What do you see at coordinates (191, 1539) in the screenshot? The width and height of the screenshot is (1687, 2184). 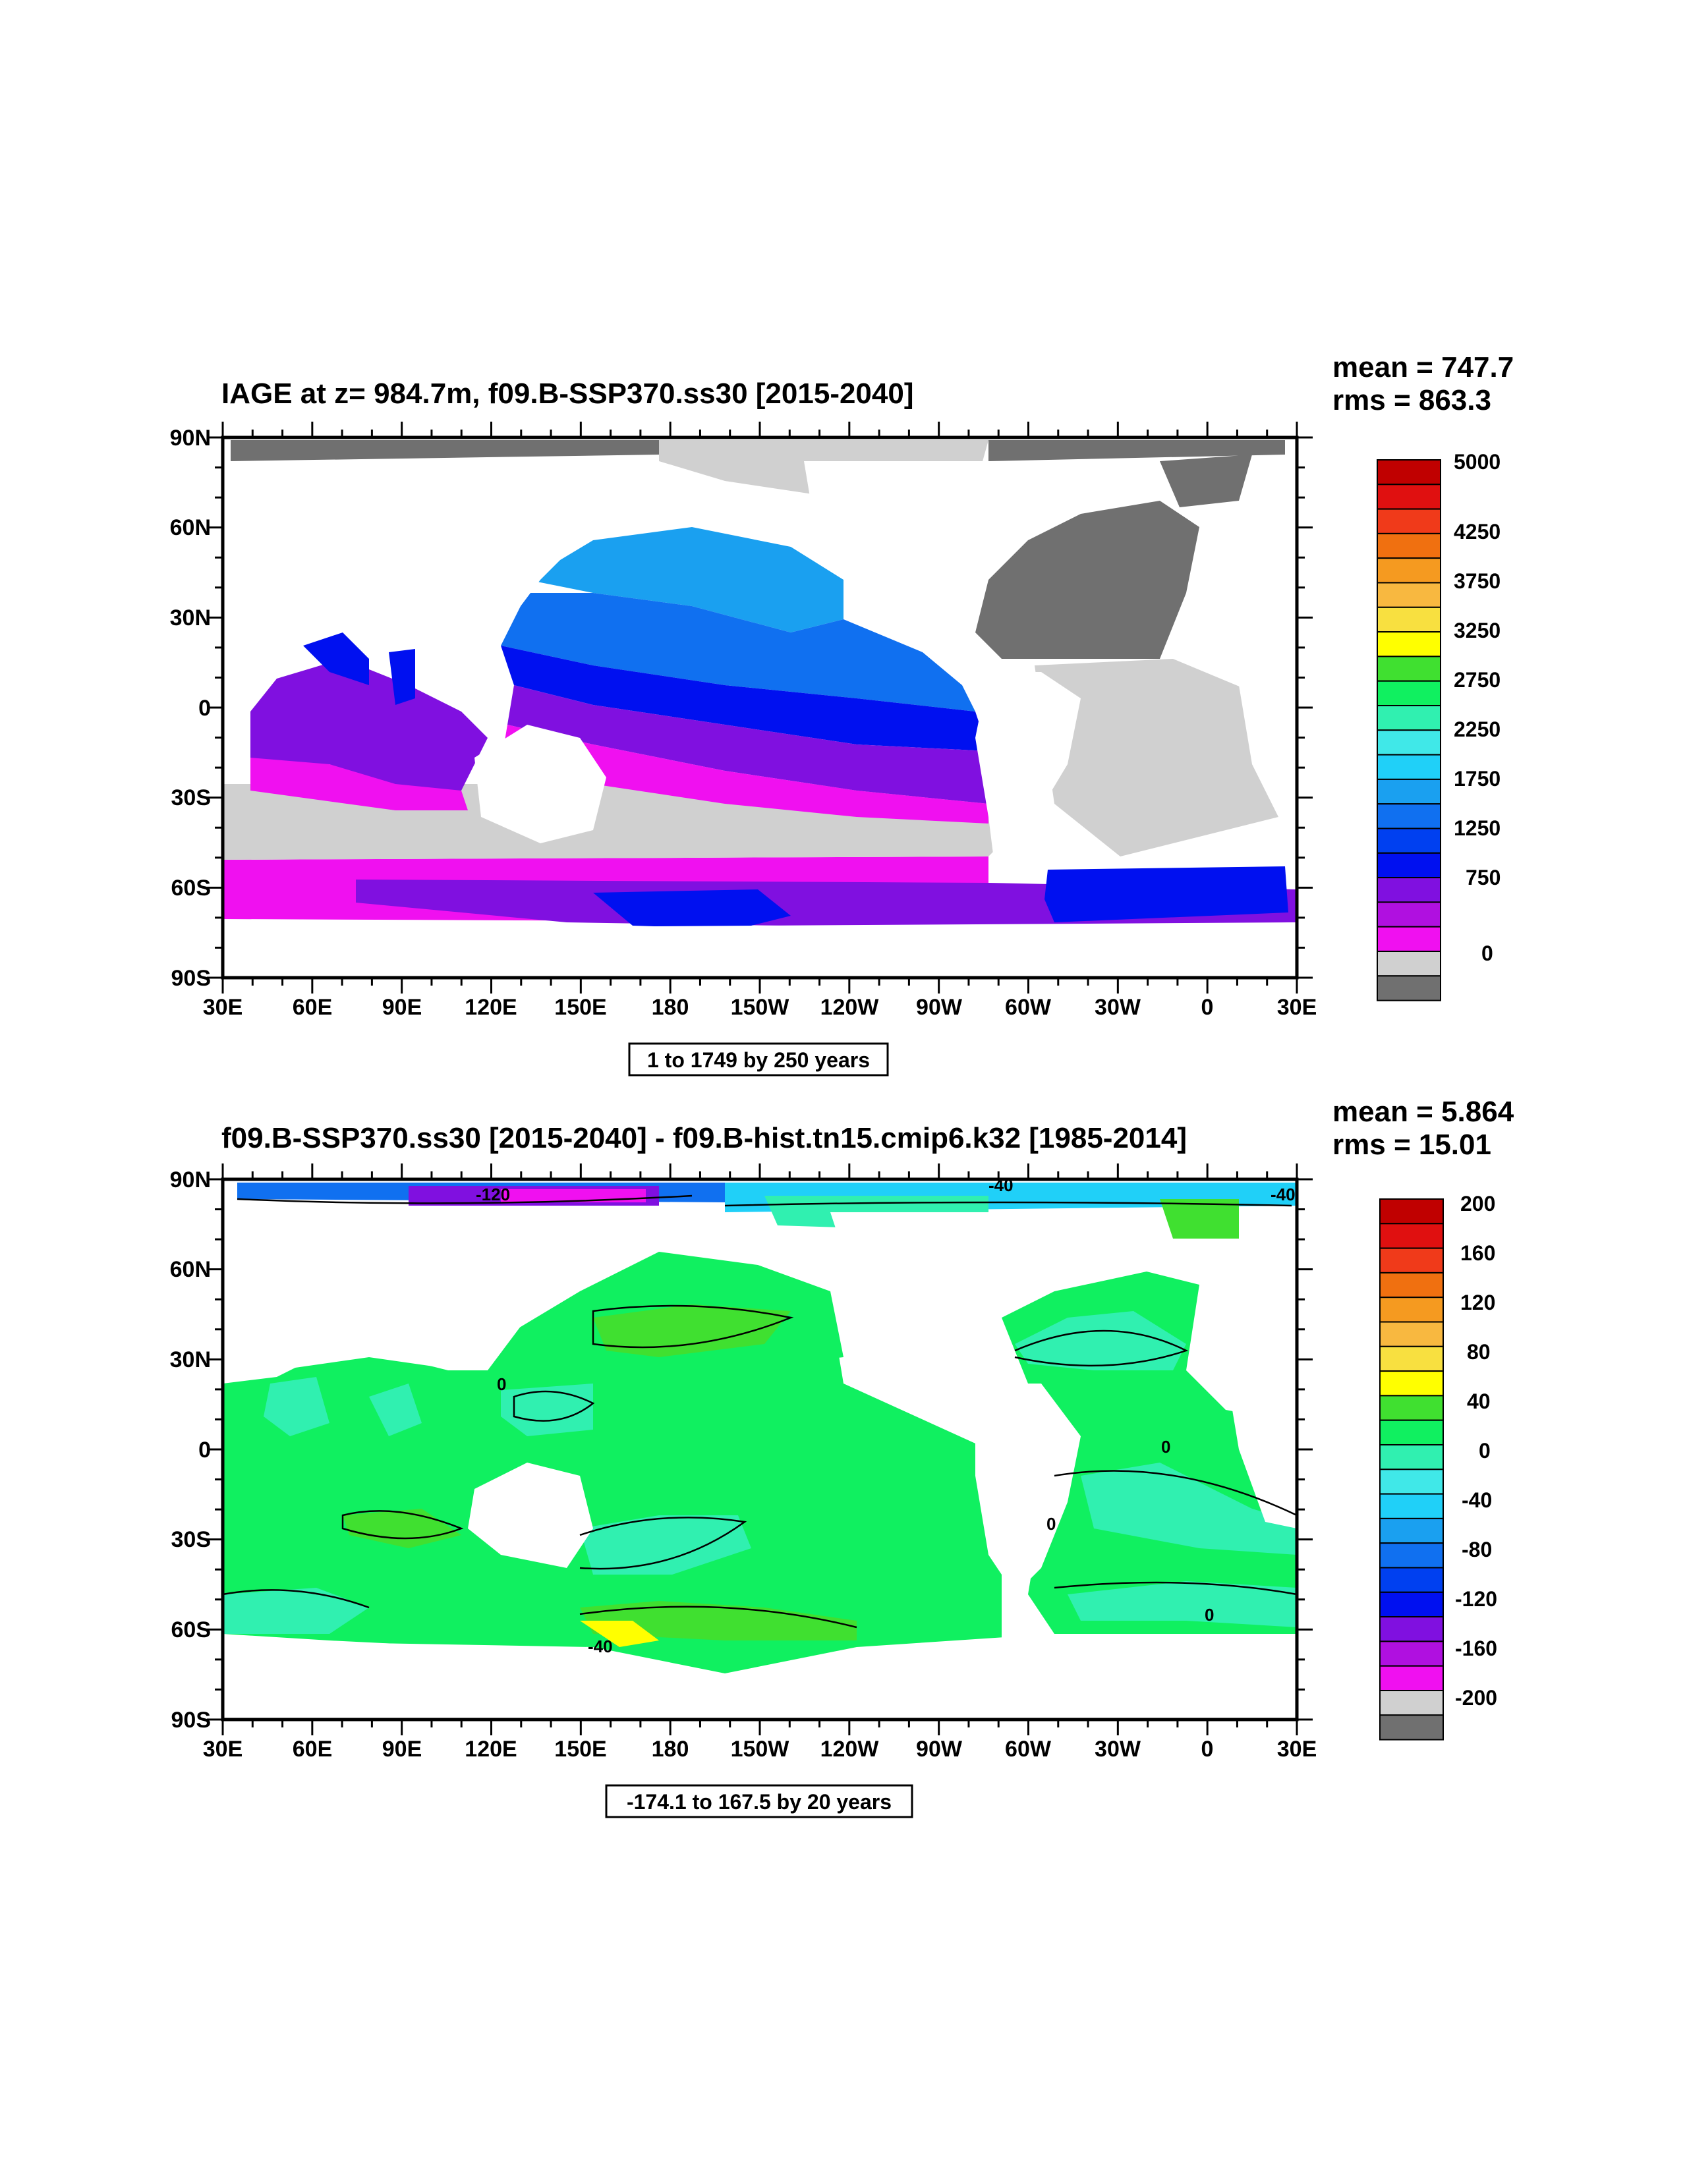 I see `lat-label: 30S` at bounding box center [191, 1539].